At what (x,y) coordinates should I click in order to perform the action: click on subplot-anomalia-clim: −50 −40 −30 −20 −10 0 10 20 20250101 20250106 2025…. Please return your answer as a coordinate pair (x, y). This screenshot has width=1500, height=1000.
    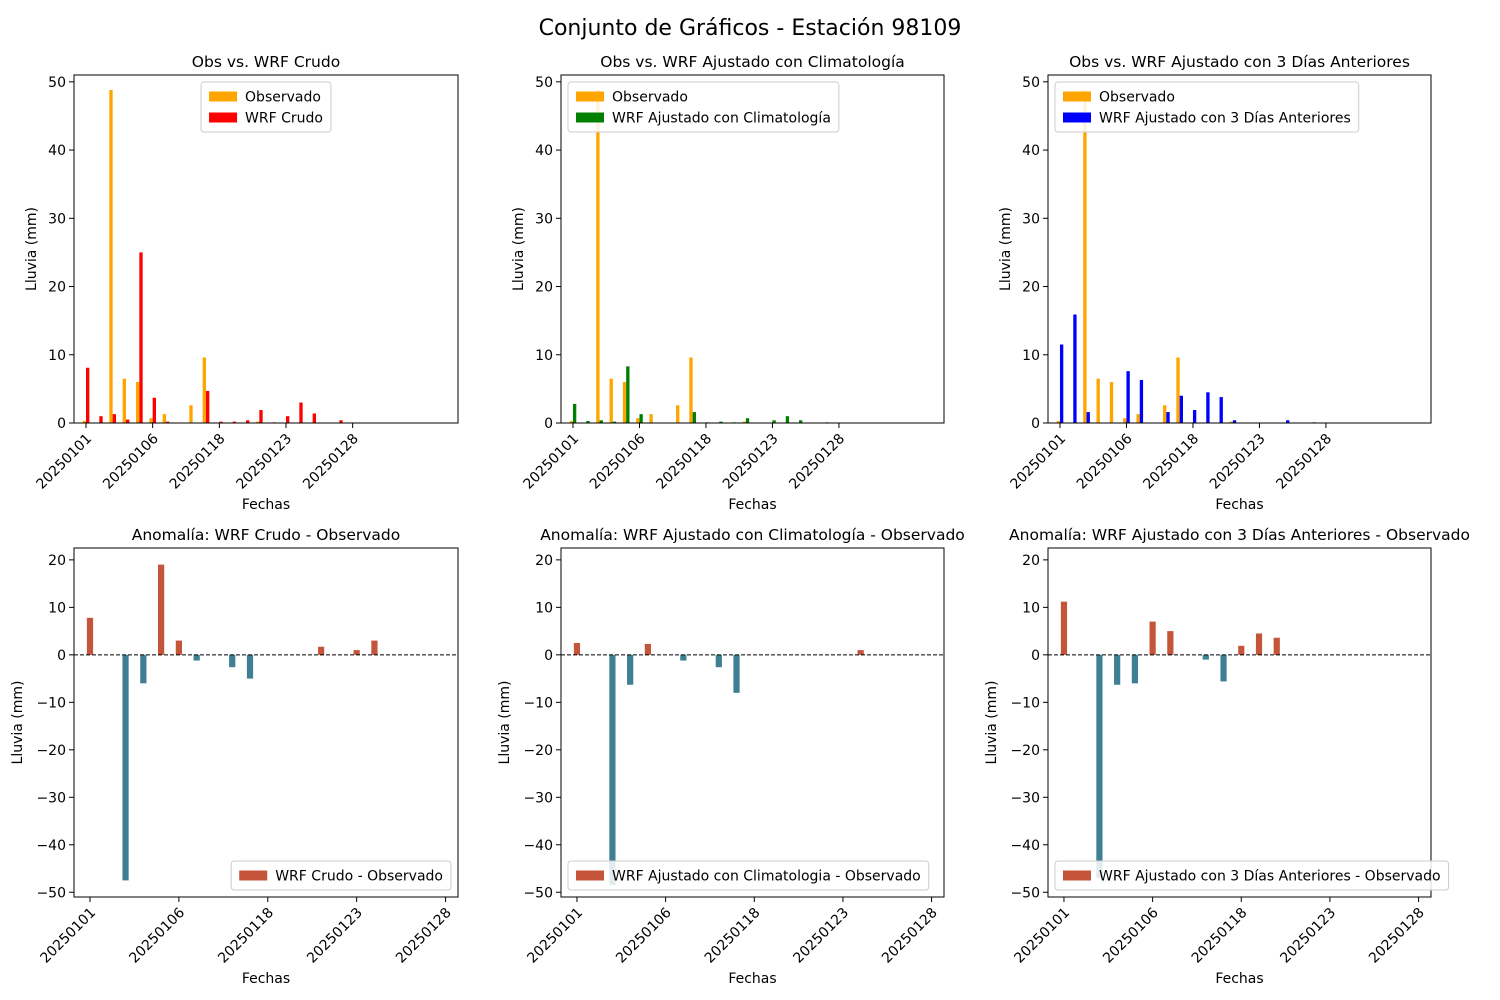
    Looking at the image, I should click on (731, 756).